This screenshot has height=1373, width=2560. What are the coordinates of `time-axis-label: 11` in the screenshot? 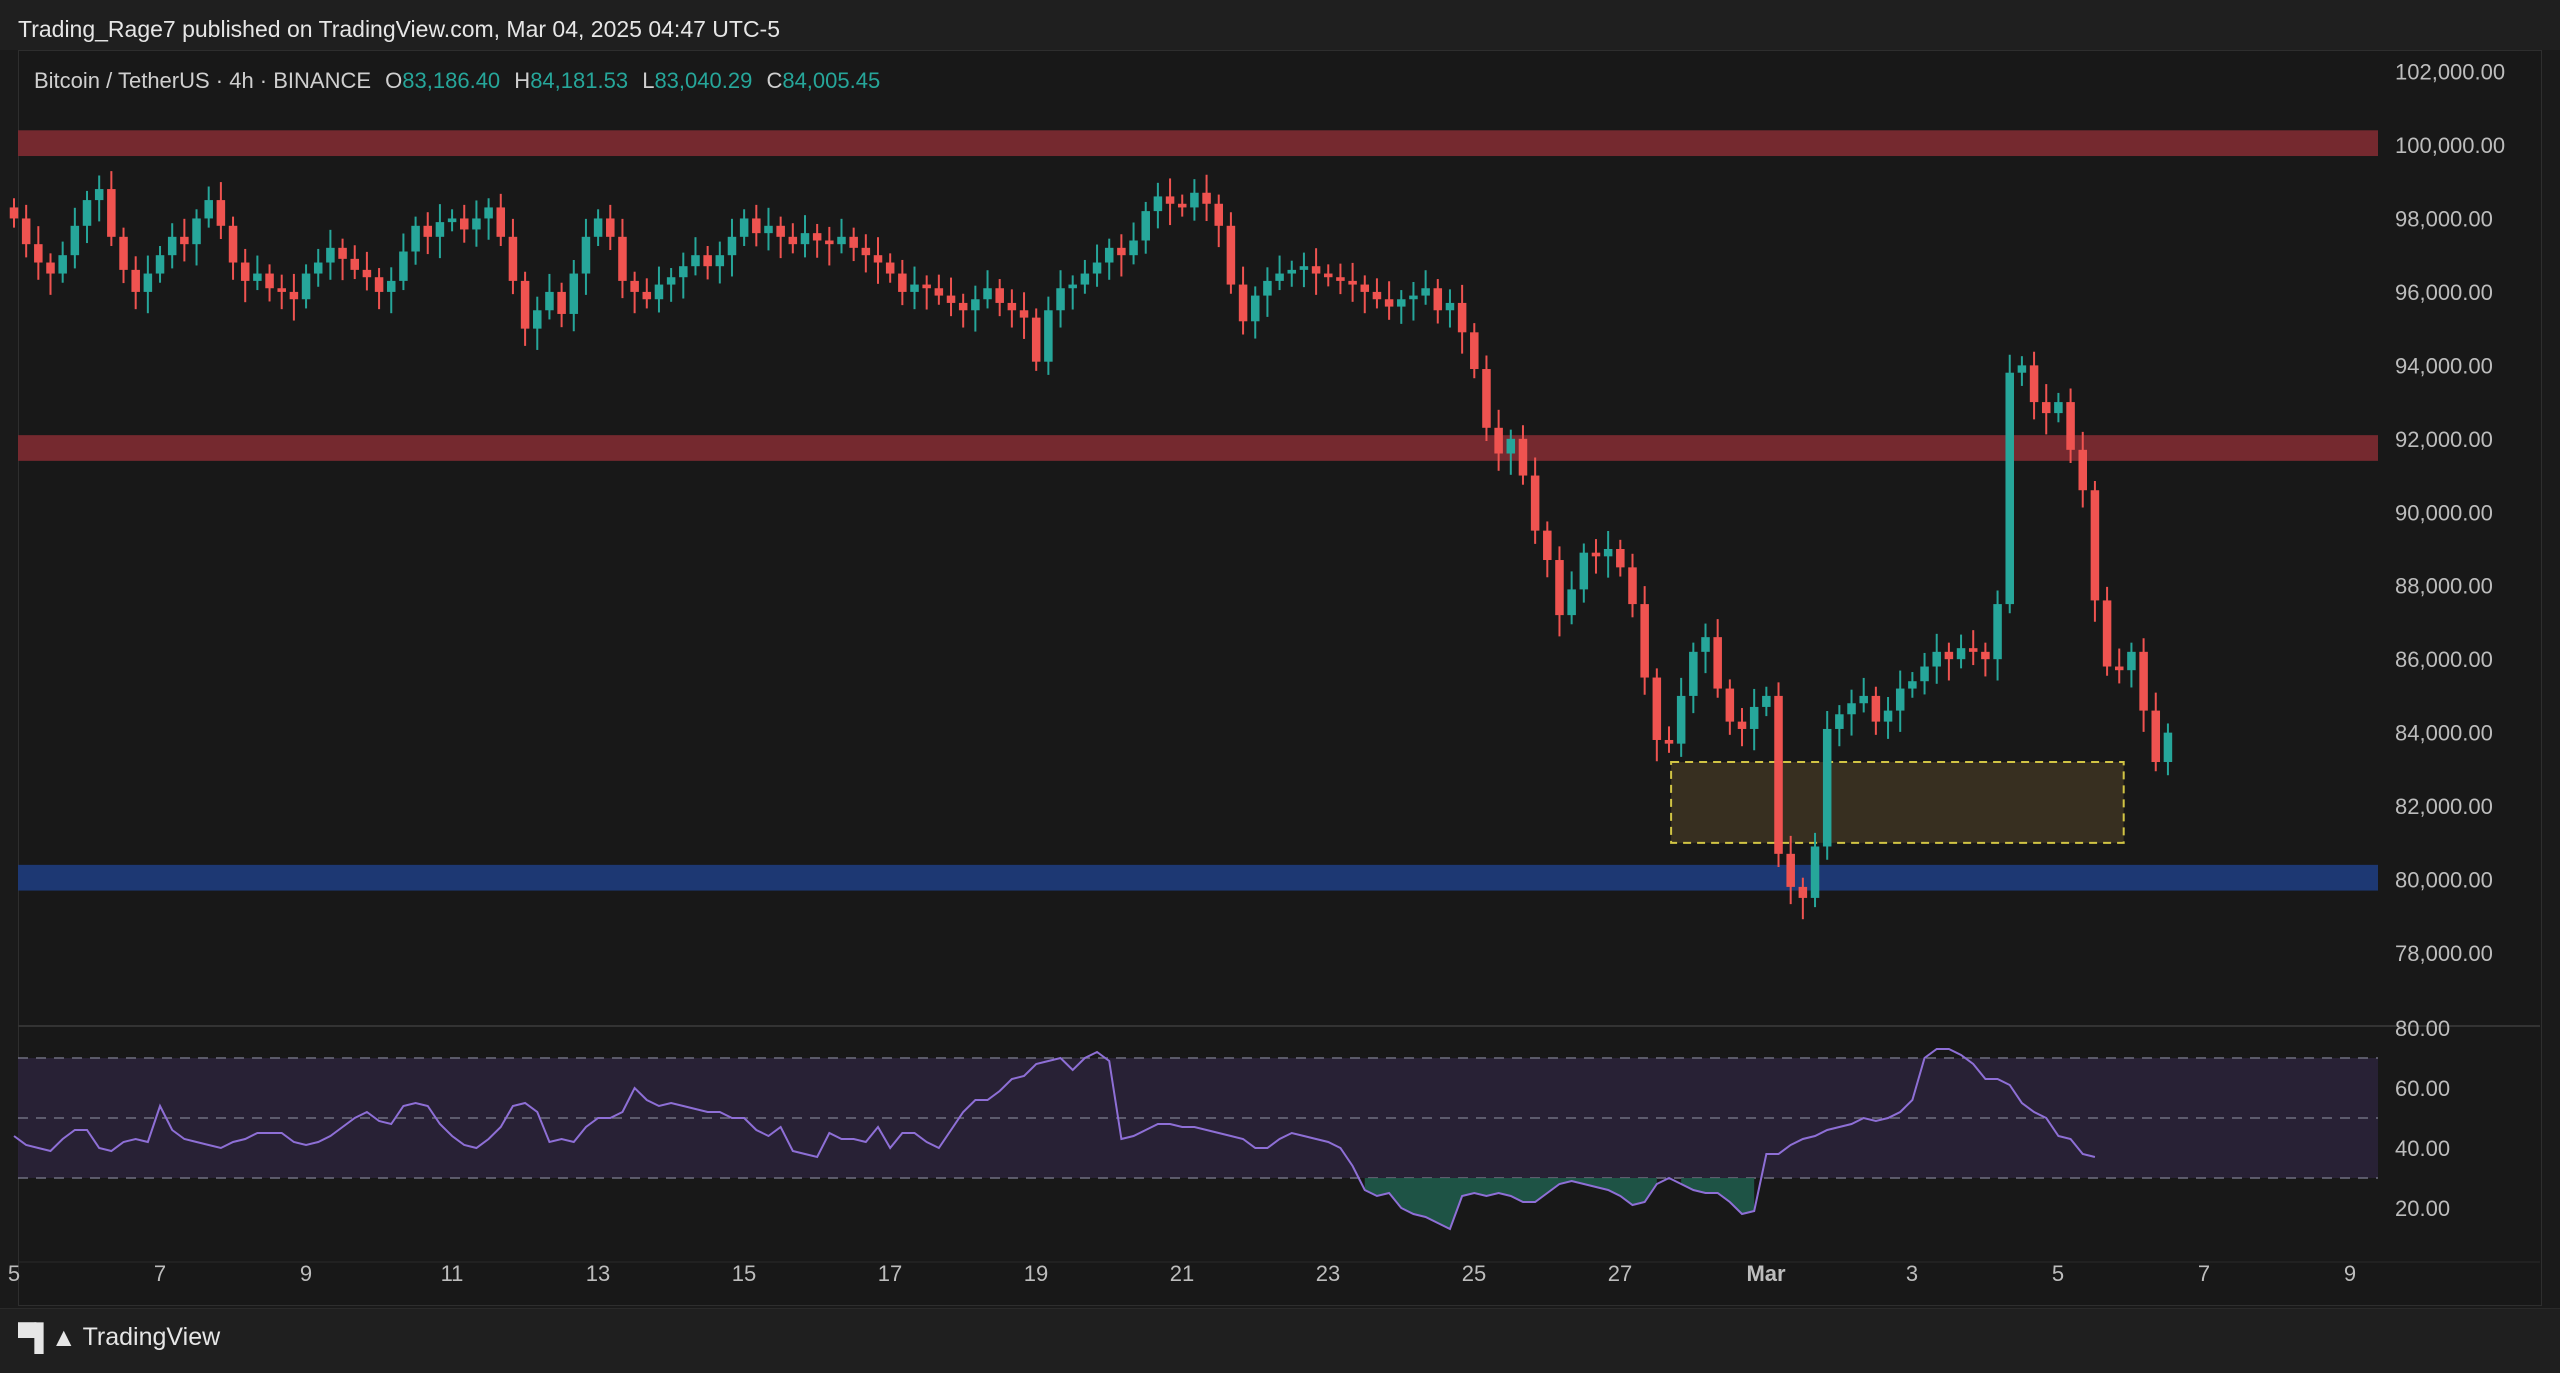 It's located at (452, 1273).